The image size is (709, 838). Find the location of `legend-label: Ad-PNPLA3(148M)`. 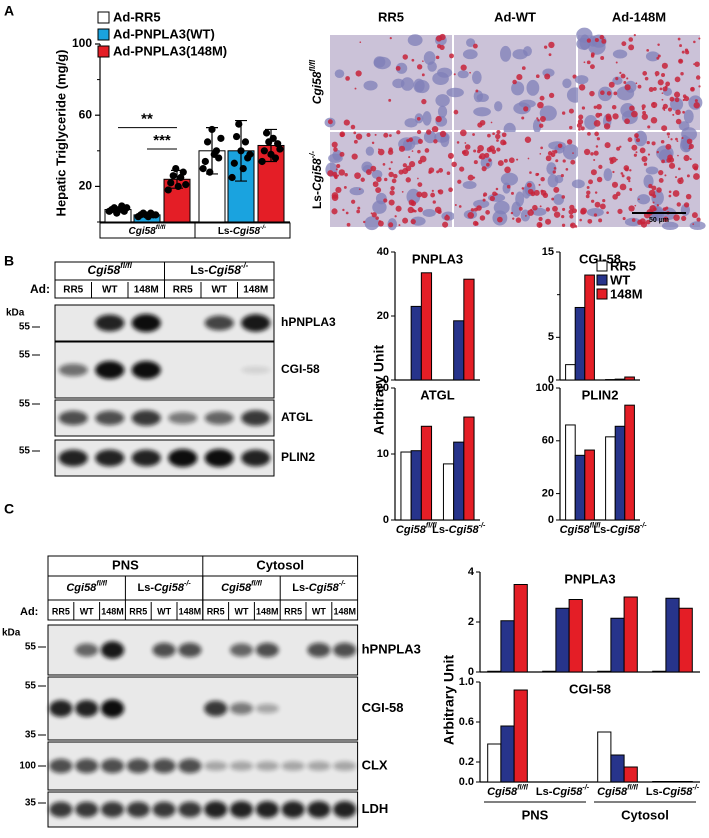

legend-label: Ad-PNPLA3(148M) is located at coordinates (170, 50).